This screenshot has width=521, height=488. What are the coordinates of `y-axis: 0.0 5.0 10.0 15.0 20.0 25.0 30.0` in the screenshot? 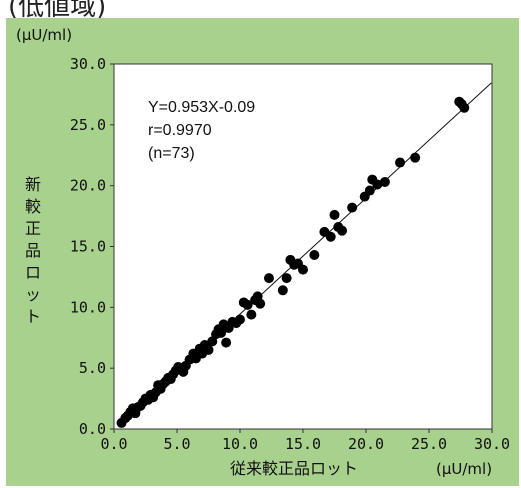 It's located at (92, 246).